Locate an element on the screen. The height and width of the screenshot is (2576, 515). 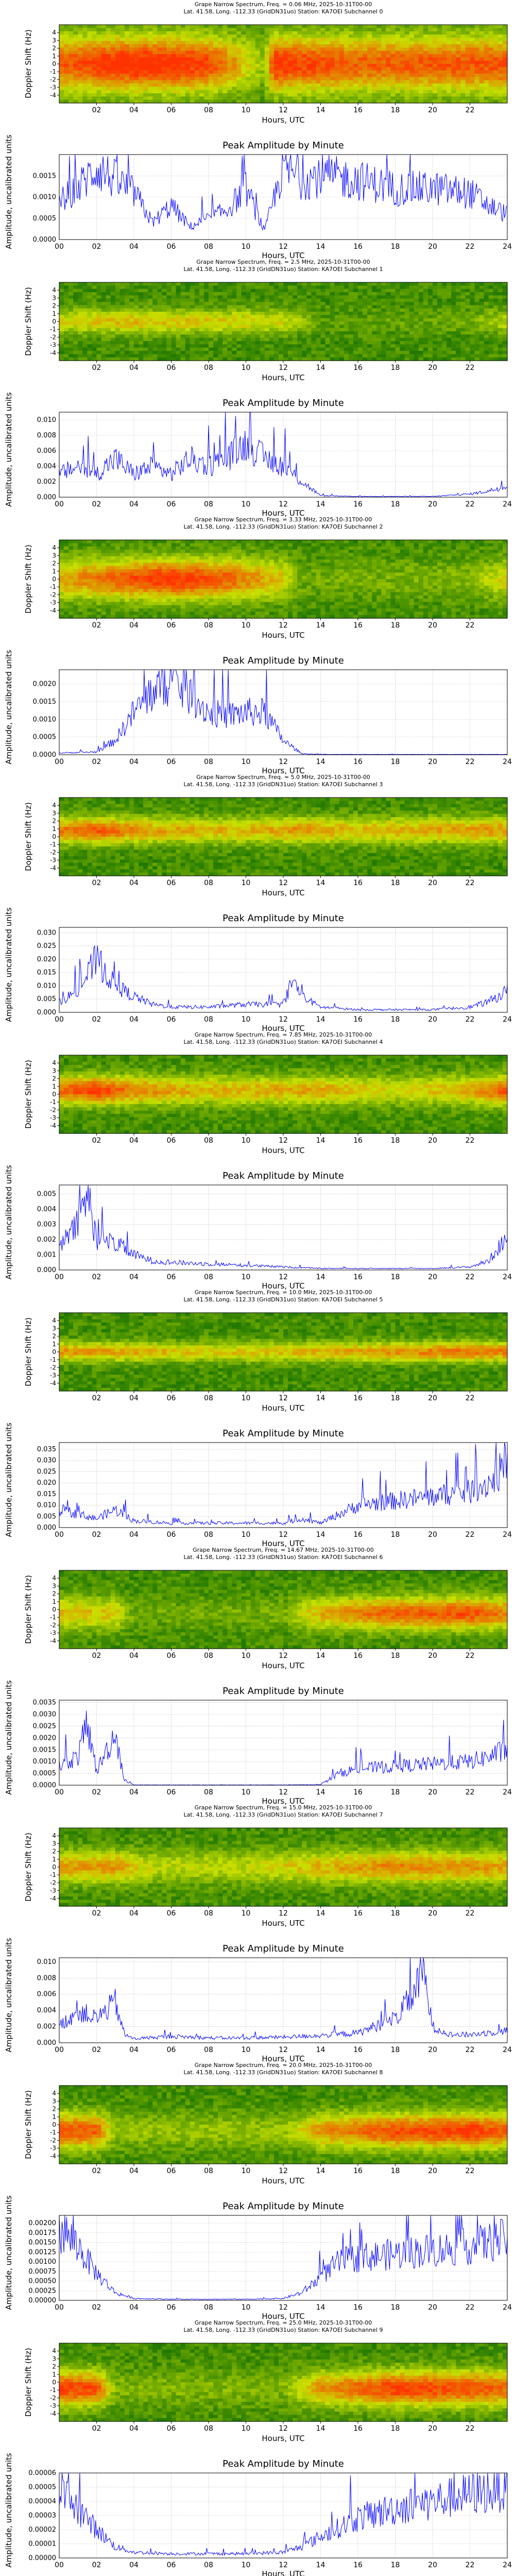
spectrum-xtick-label: 08 is located at coordinates (208, 368).